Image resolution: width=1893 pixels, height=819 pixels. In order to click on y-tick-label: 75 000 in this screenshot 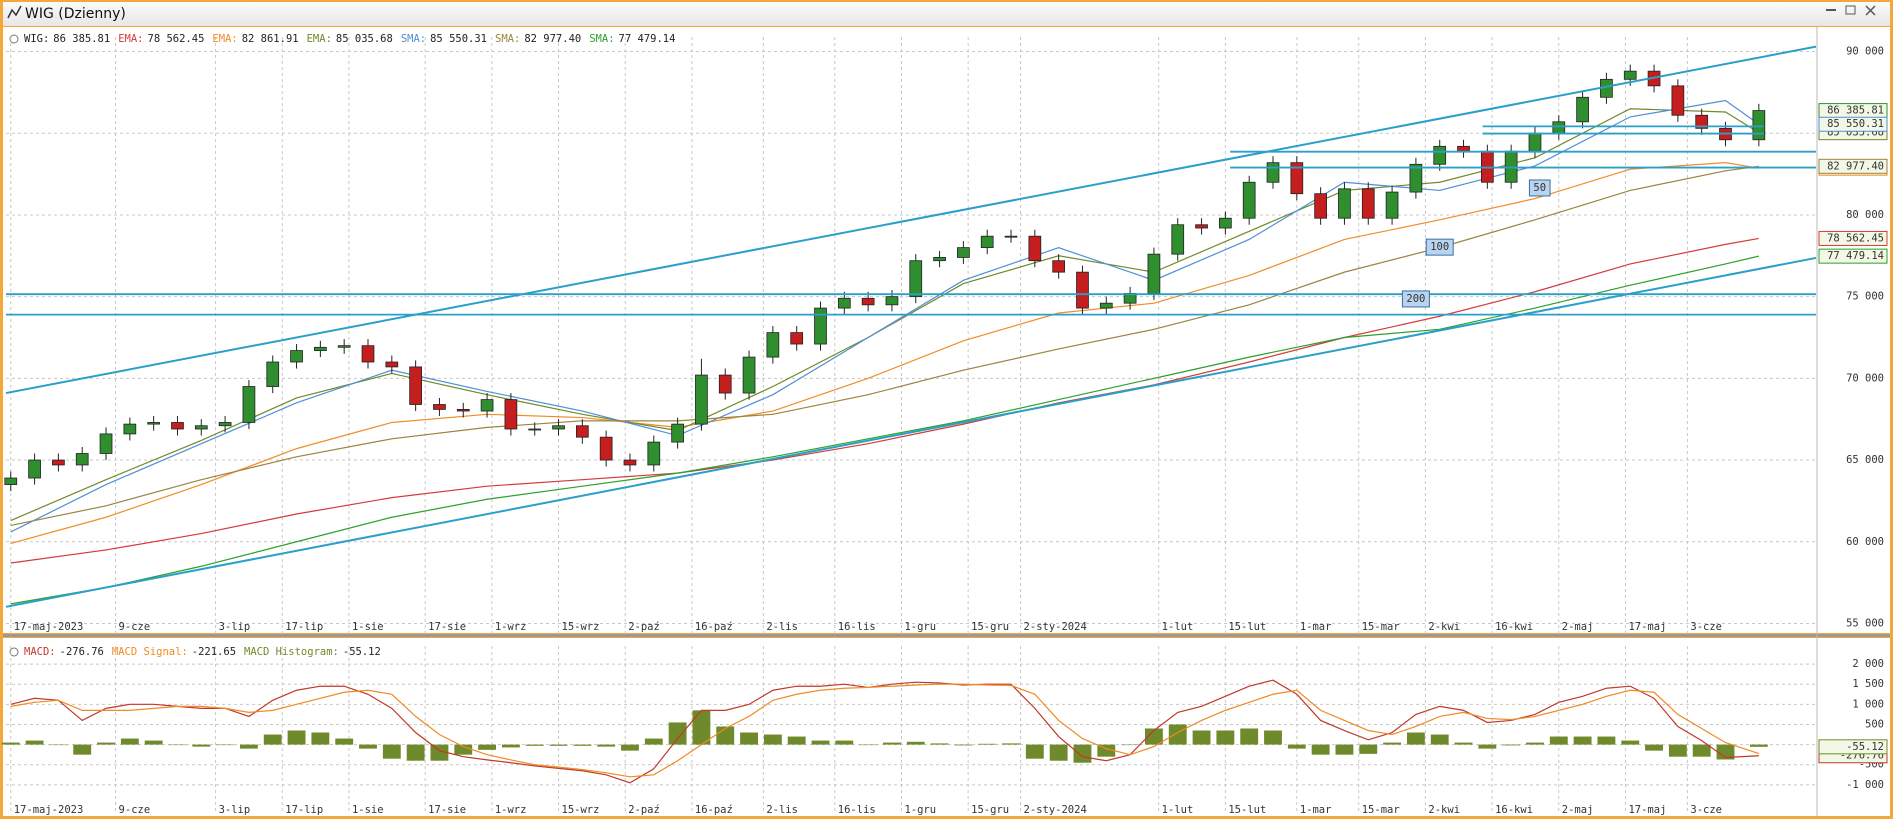, I will do `click(1865, 297)`.